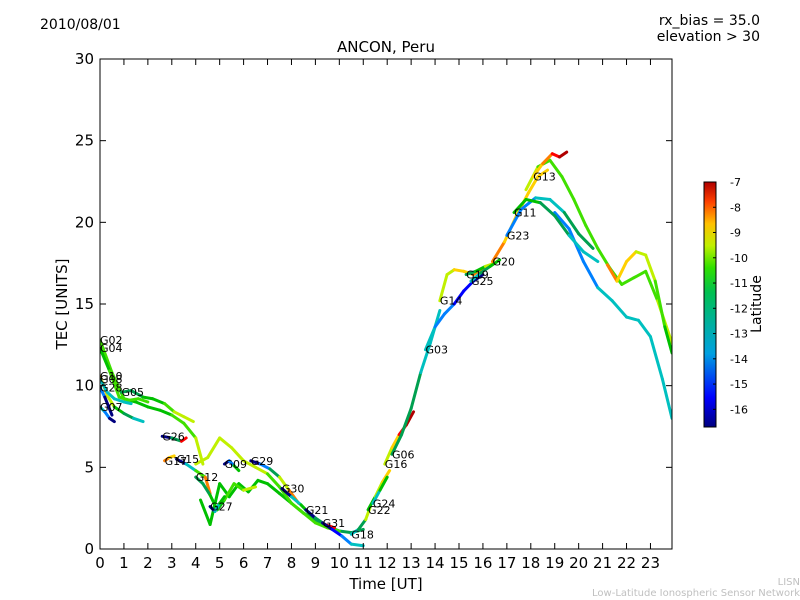 This screenshot has width=800, height=600. I want to click on series-label-g07: G07, so click(111, 407).